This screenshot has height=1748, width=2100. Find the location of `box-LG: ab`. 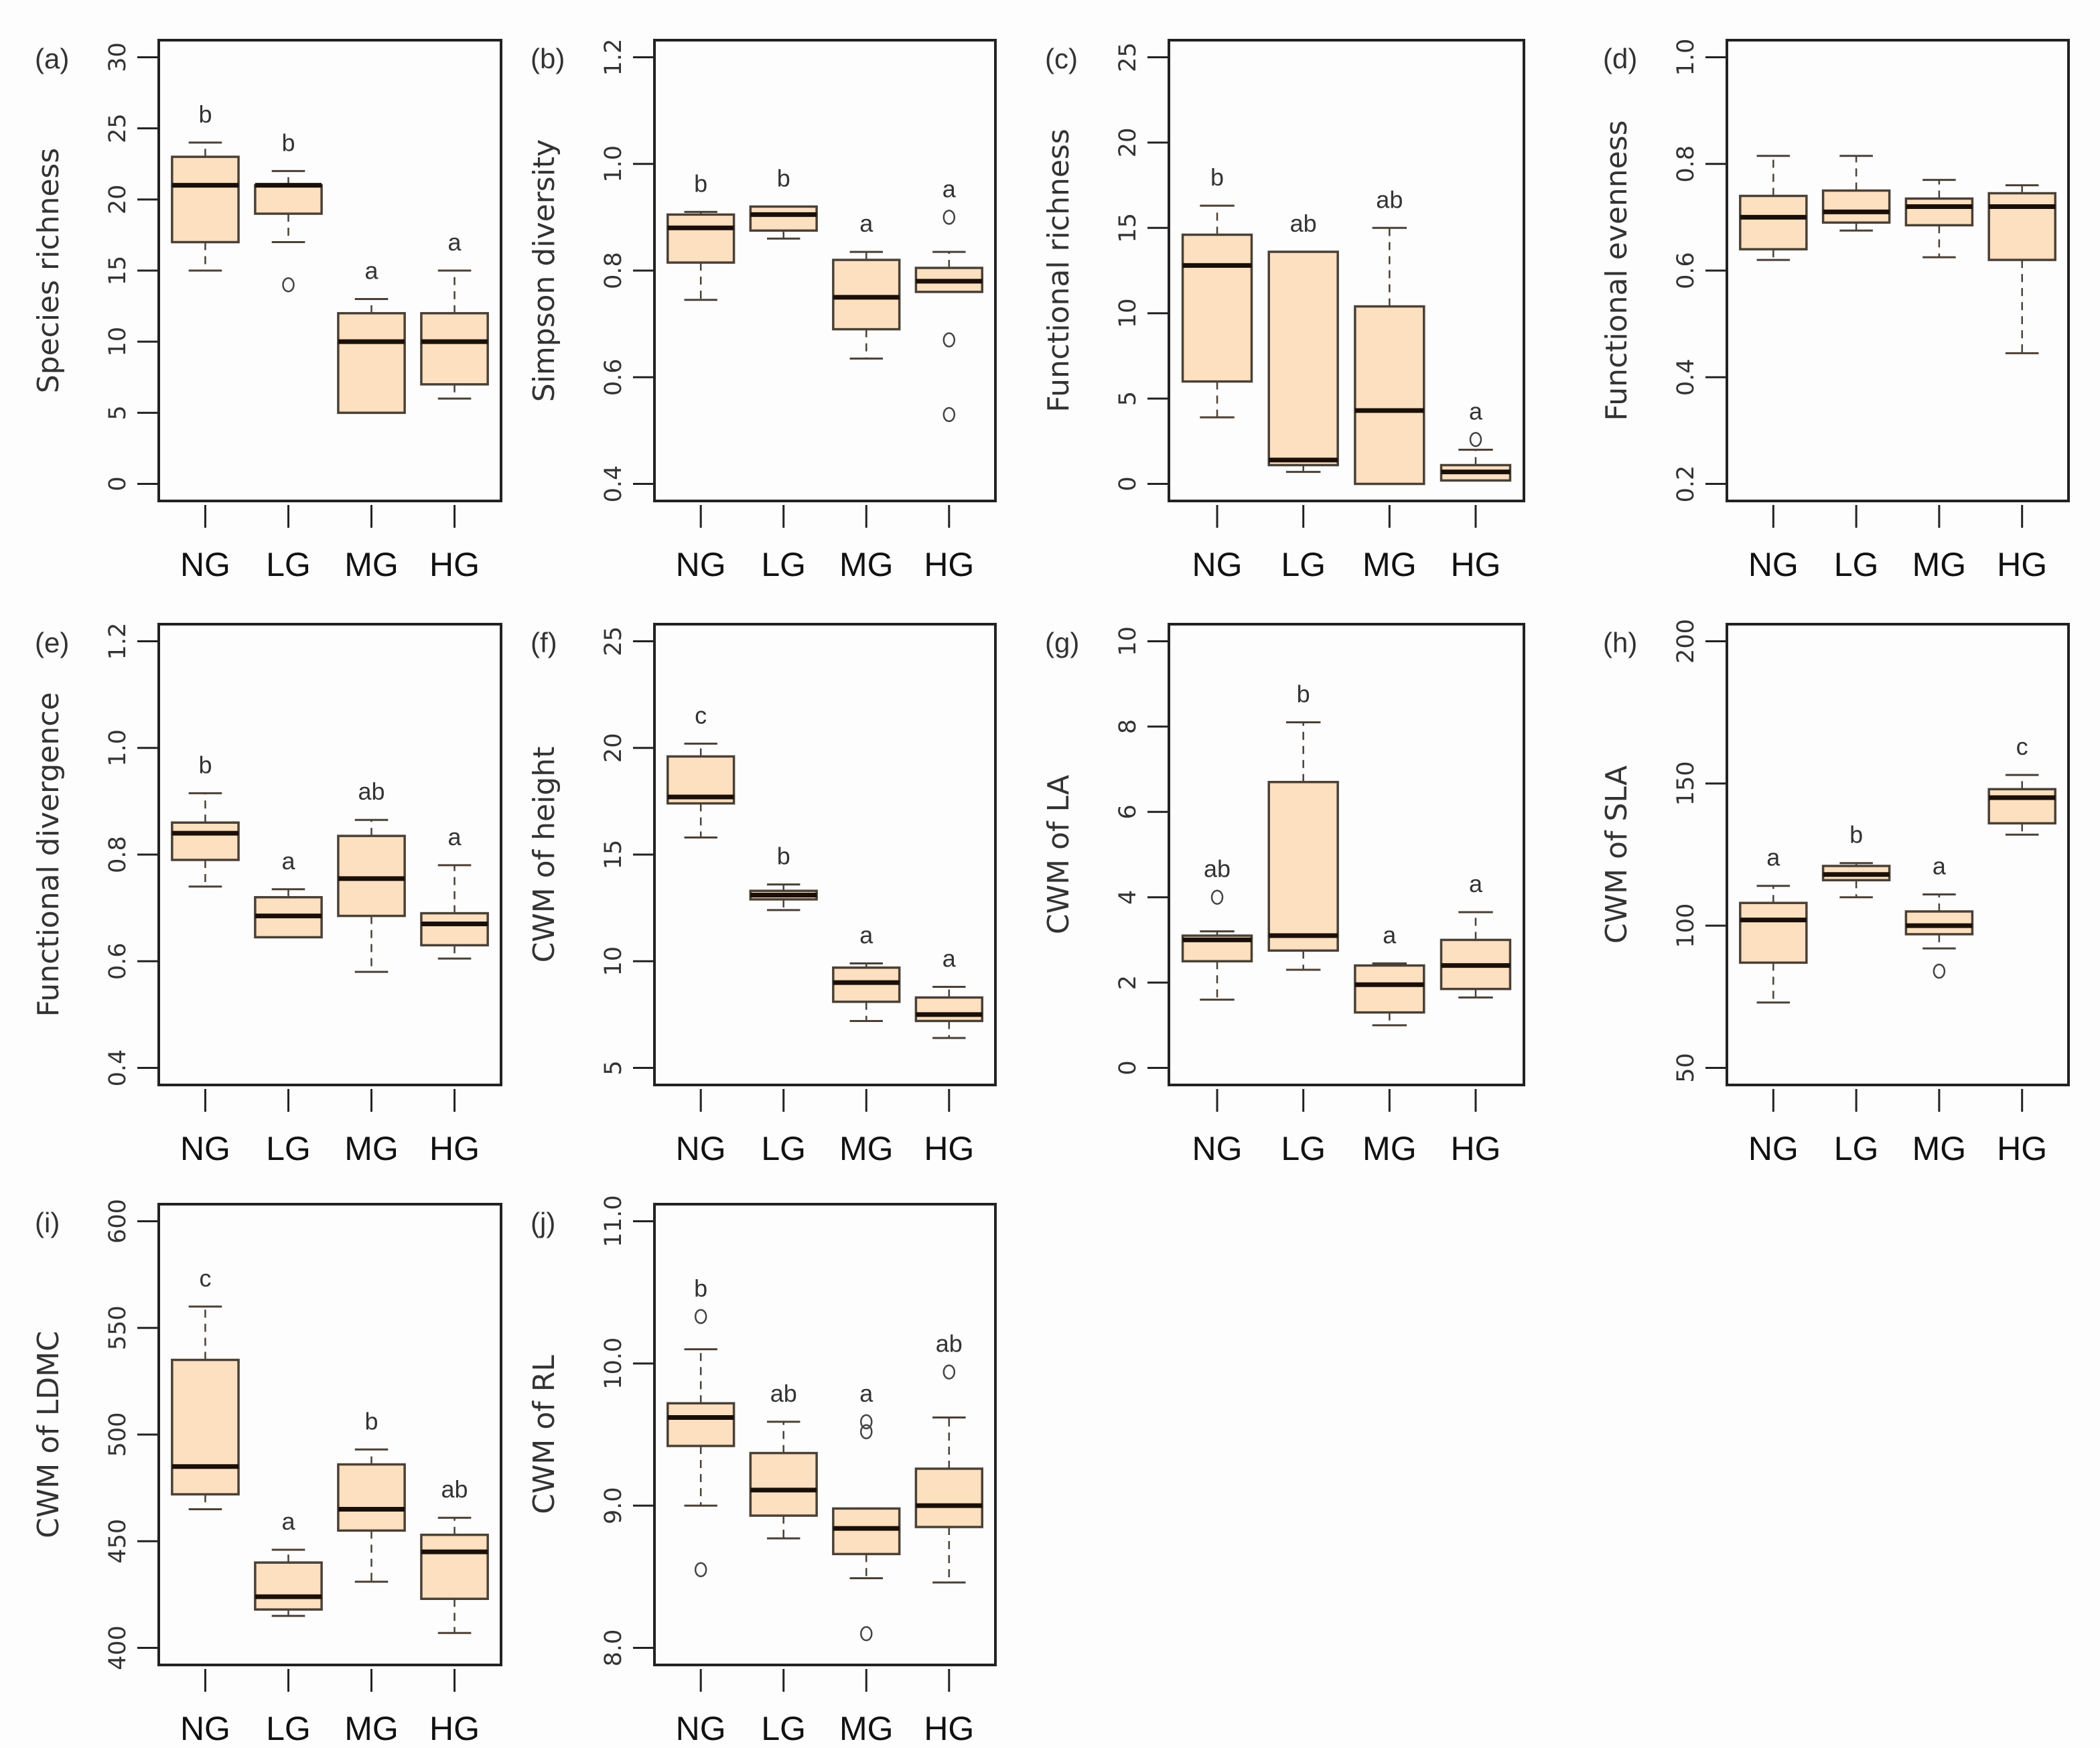

box-LG: ab is located at coordinates (1303, 342).